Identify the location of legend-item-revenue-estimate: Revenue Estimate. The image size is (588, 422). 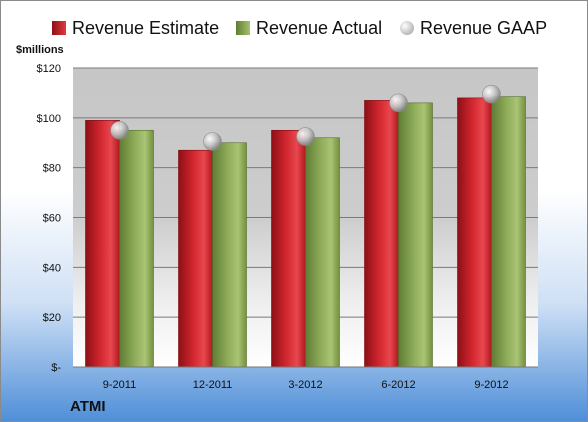
(135, 28).